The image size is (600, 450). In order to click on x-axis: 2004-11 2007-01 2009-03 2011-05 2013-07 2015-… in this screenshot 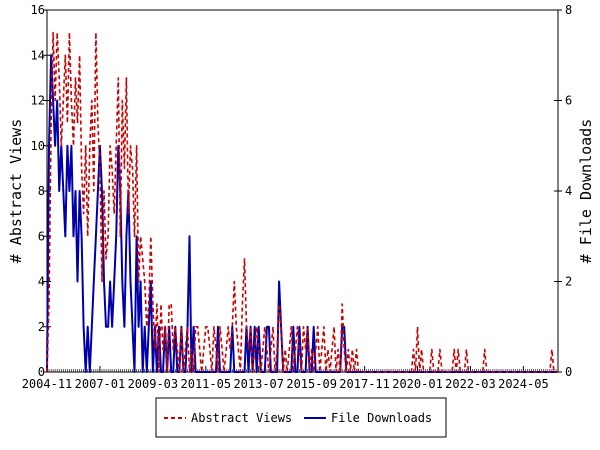, I will do `click(285, 378)`.